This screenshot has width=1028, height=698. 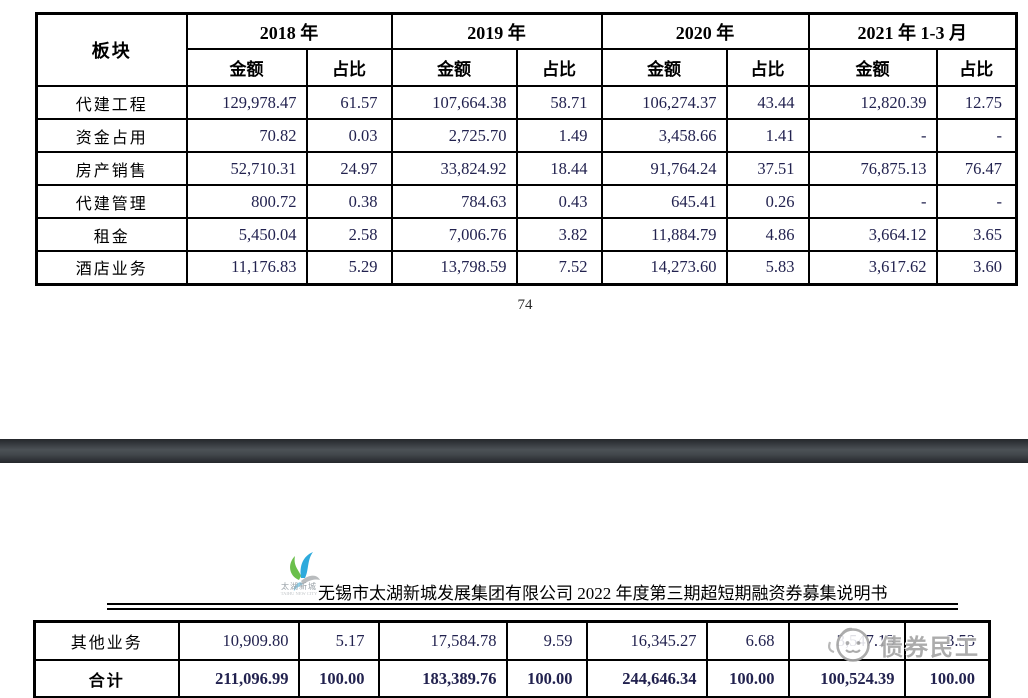 I want to click on amount-value-cell: 3,458.66, so click(x=664, y=135).